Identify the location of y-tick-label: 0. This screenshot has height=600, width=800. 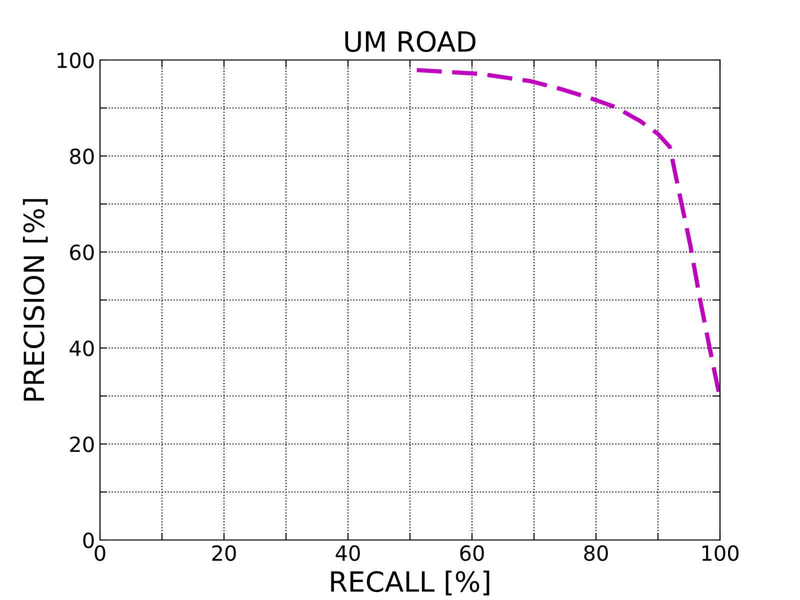
(88, 540).